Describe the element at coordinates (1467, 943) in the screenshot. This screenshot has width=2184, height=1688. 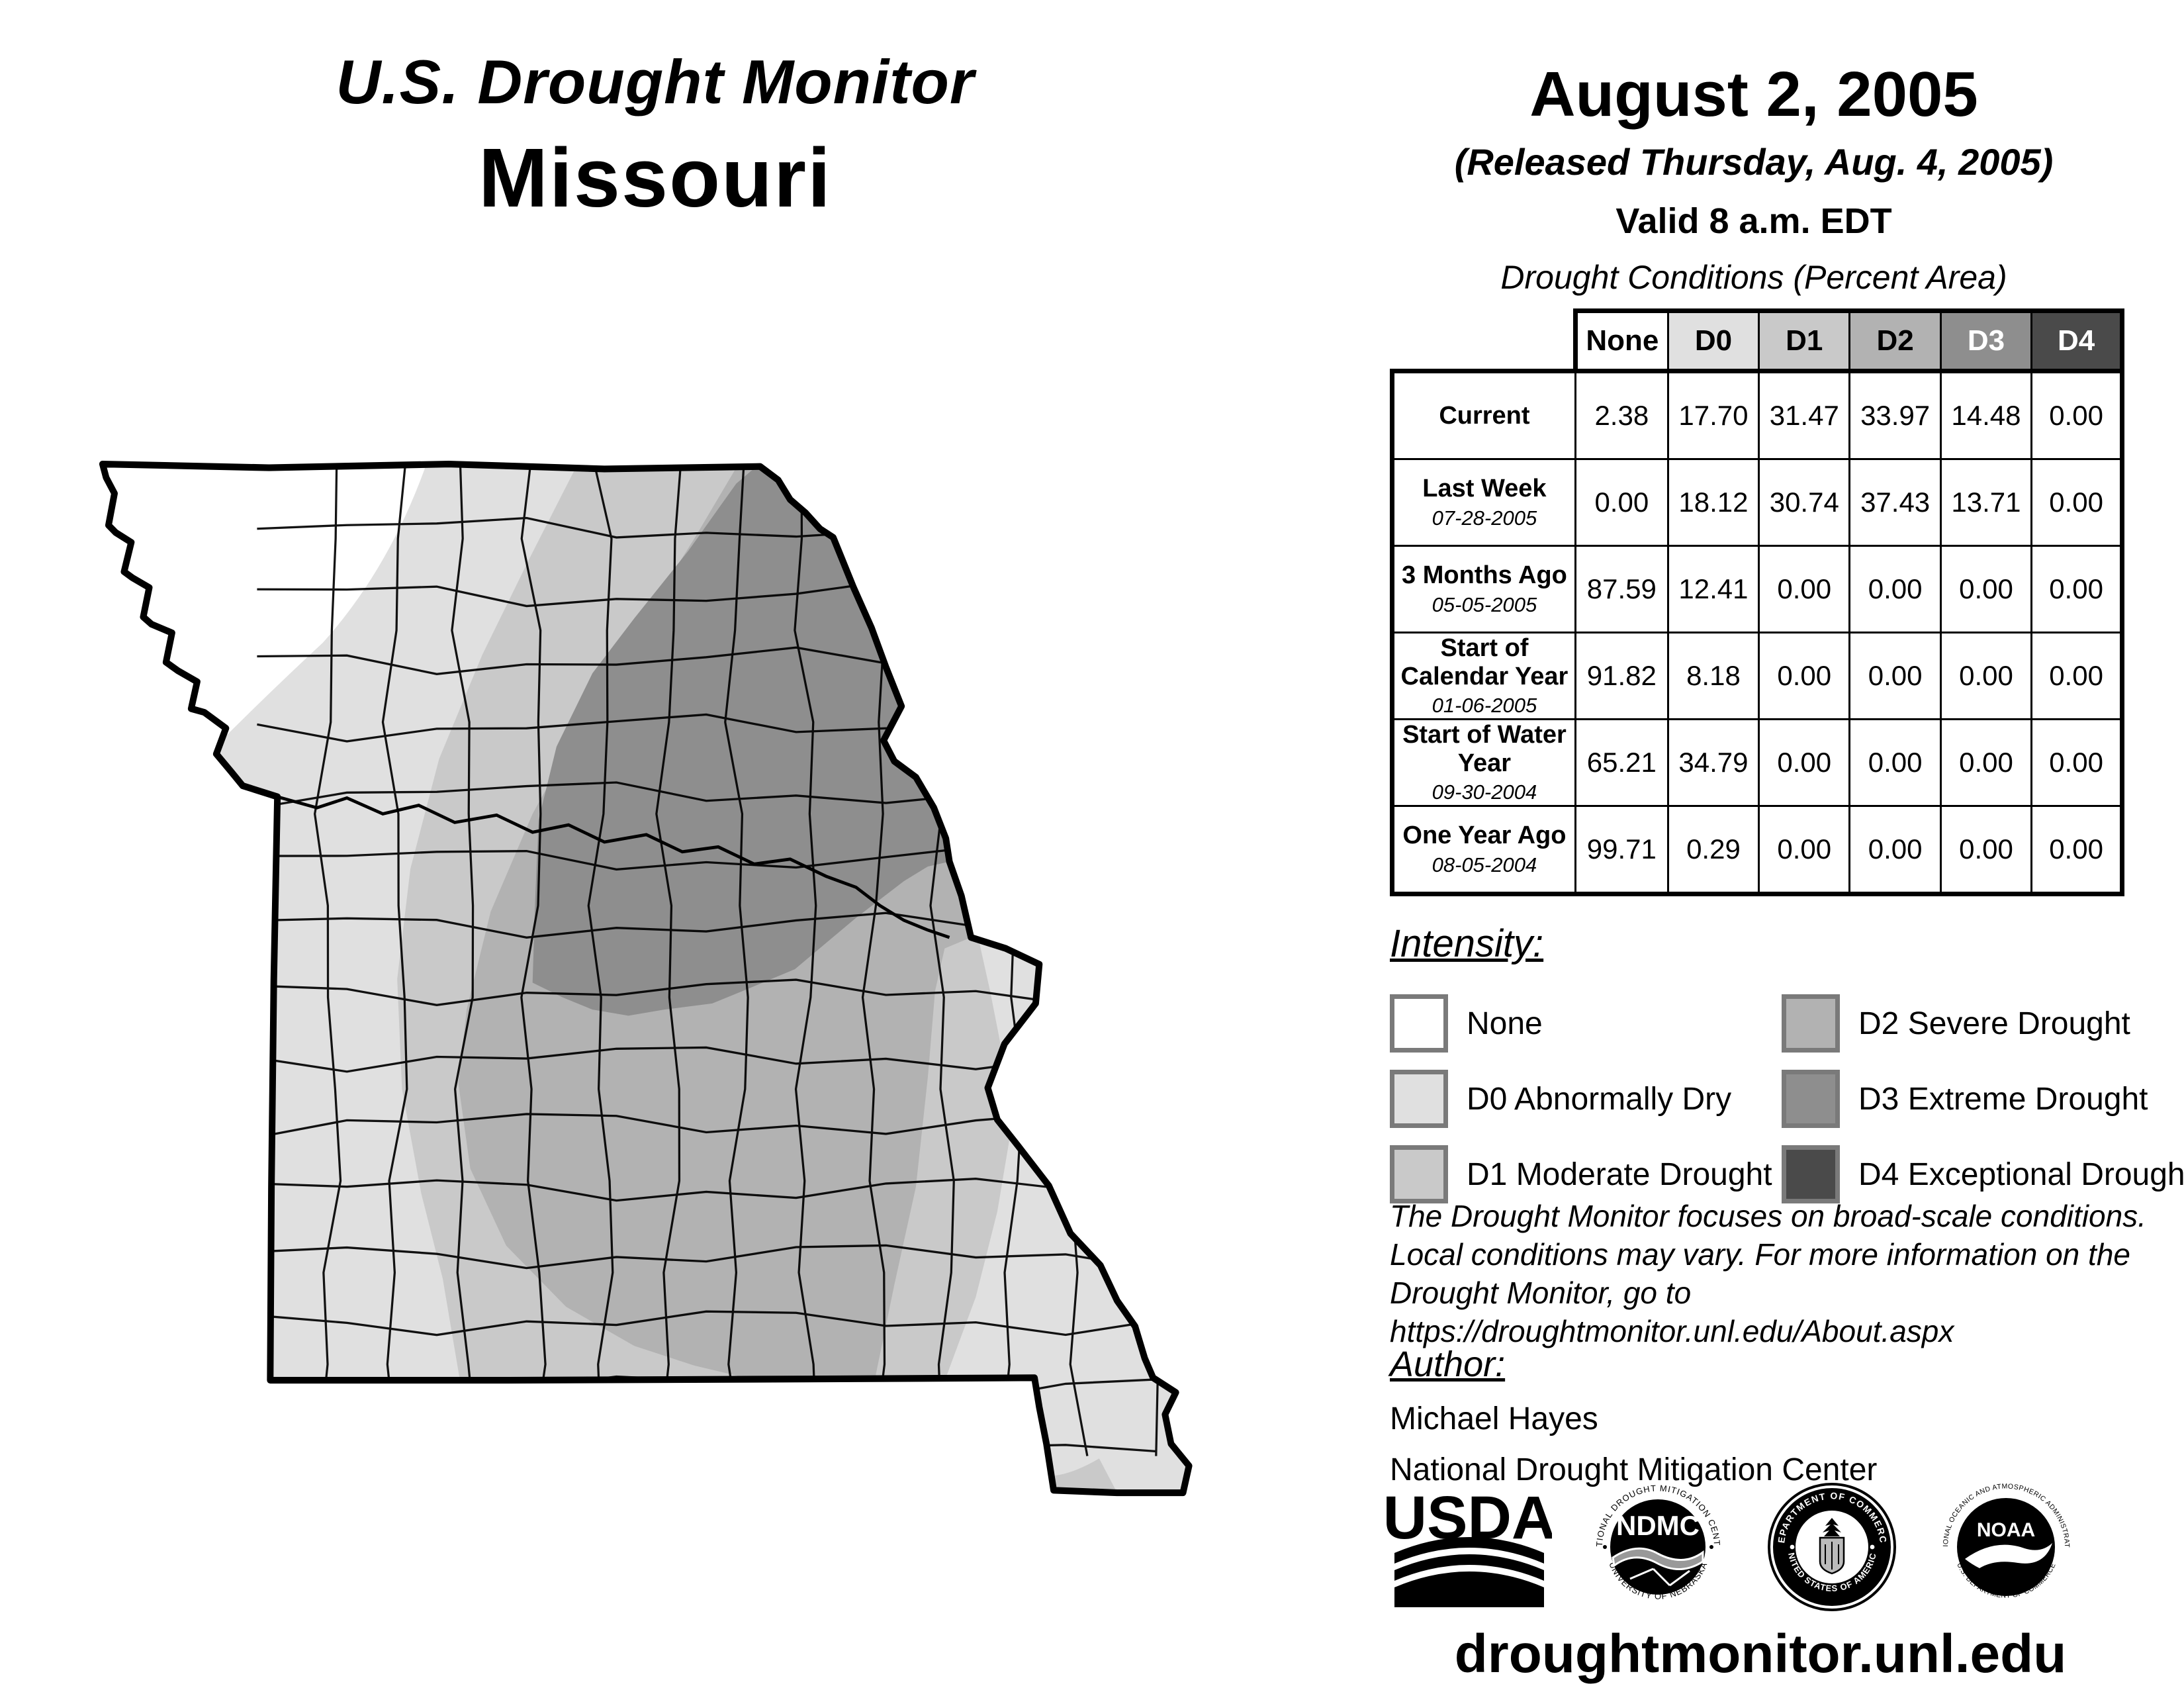
I see `intensity-heading: Intensity:` at that location.